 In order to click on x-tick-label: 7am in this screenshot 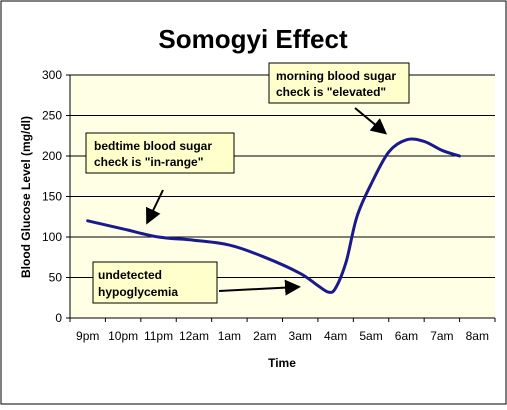, I will do `click(441, 336)`.